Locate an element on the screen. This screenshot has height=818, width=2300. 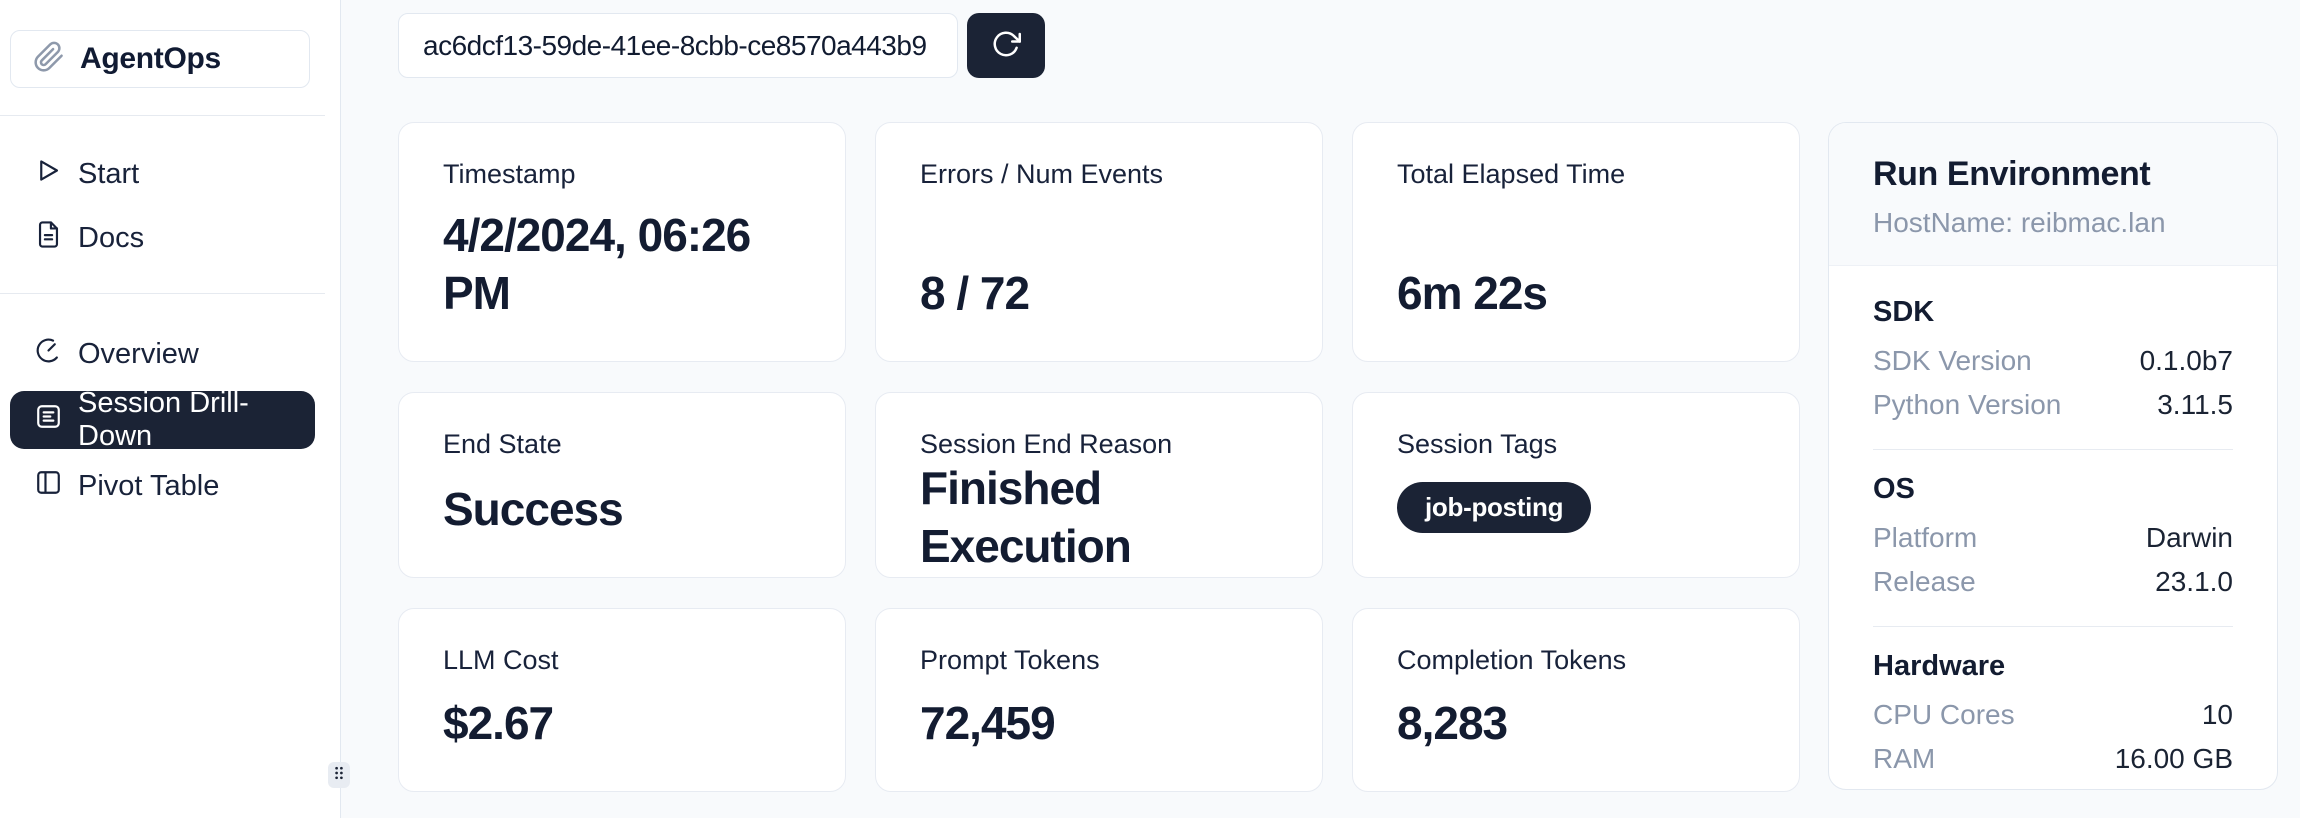
env-row-label: Release is located at coordinates (1924, 581).